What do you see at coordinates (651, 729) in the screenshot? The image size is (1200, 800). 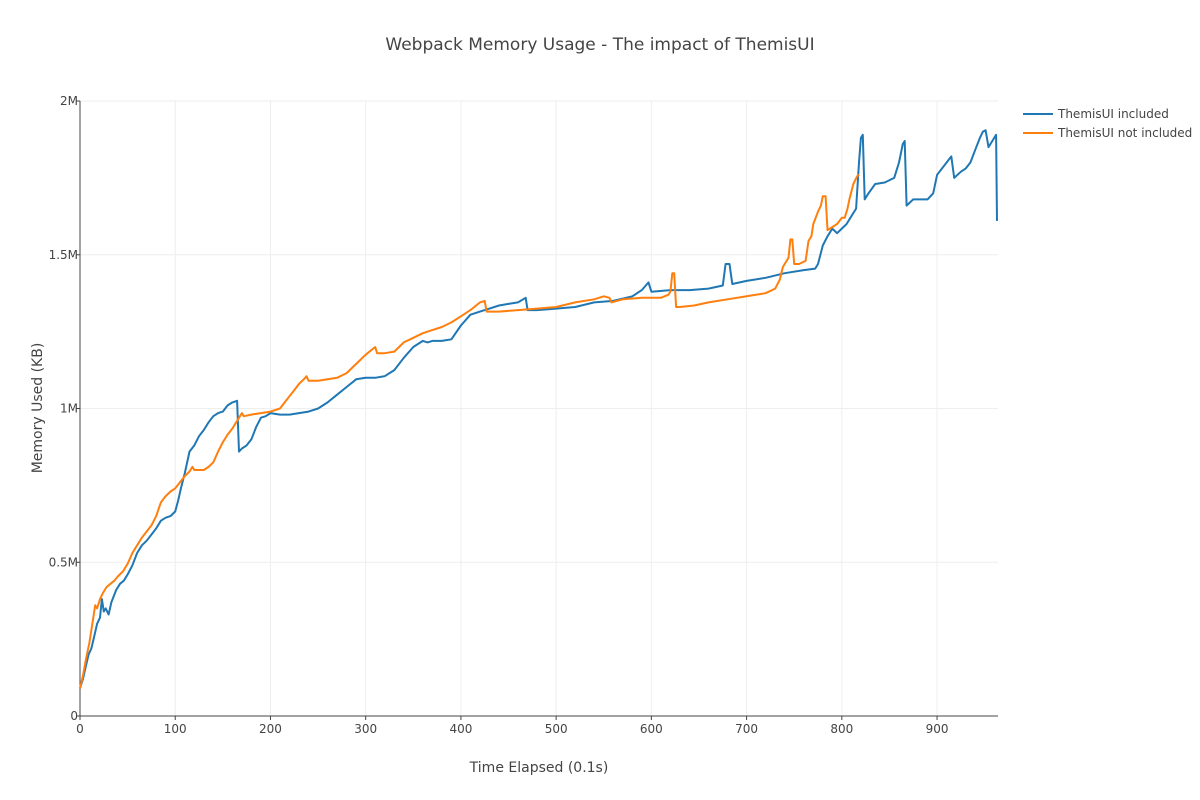 I see `x-tick-label: 600` at bounding box center [651, 729].